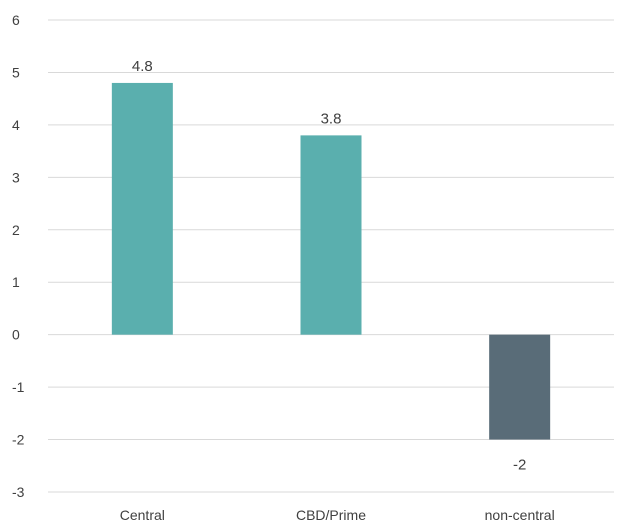 Image resolution: width=622 pixels, height=529 pixels. Describe the element at coordinates (331, 235) in the screenshot. I see `bar-cbd-prime` at that location.